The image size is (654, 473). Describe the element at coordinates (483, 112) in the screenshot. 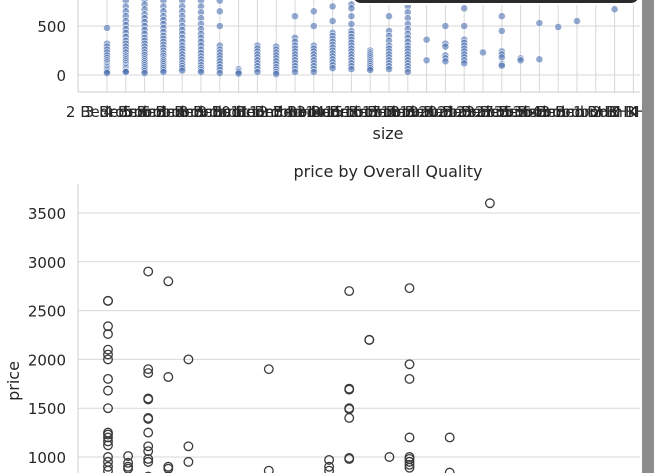

I see `top-x-tick-label: 21 Bedroom` at that location.